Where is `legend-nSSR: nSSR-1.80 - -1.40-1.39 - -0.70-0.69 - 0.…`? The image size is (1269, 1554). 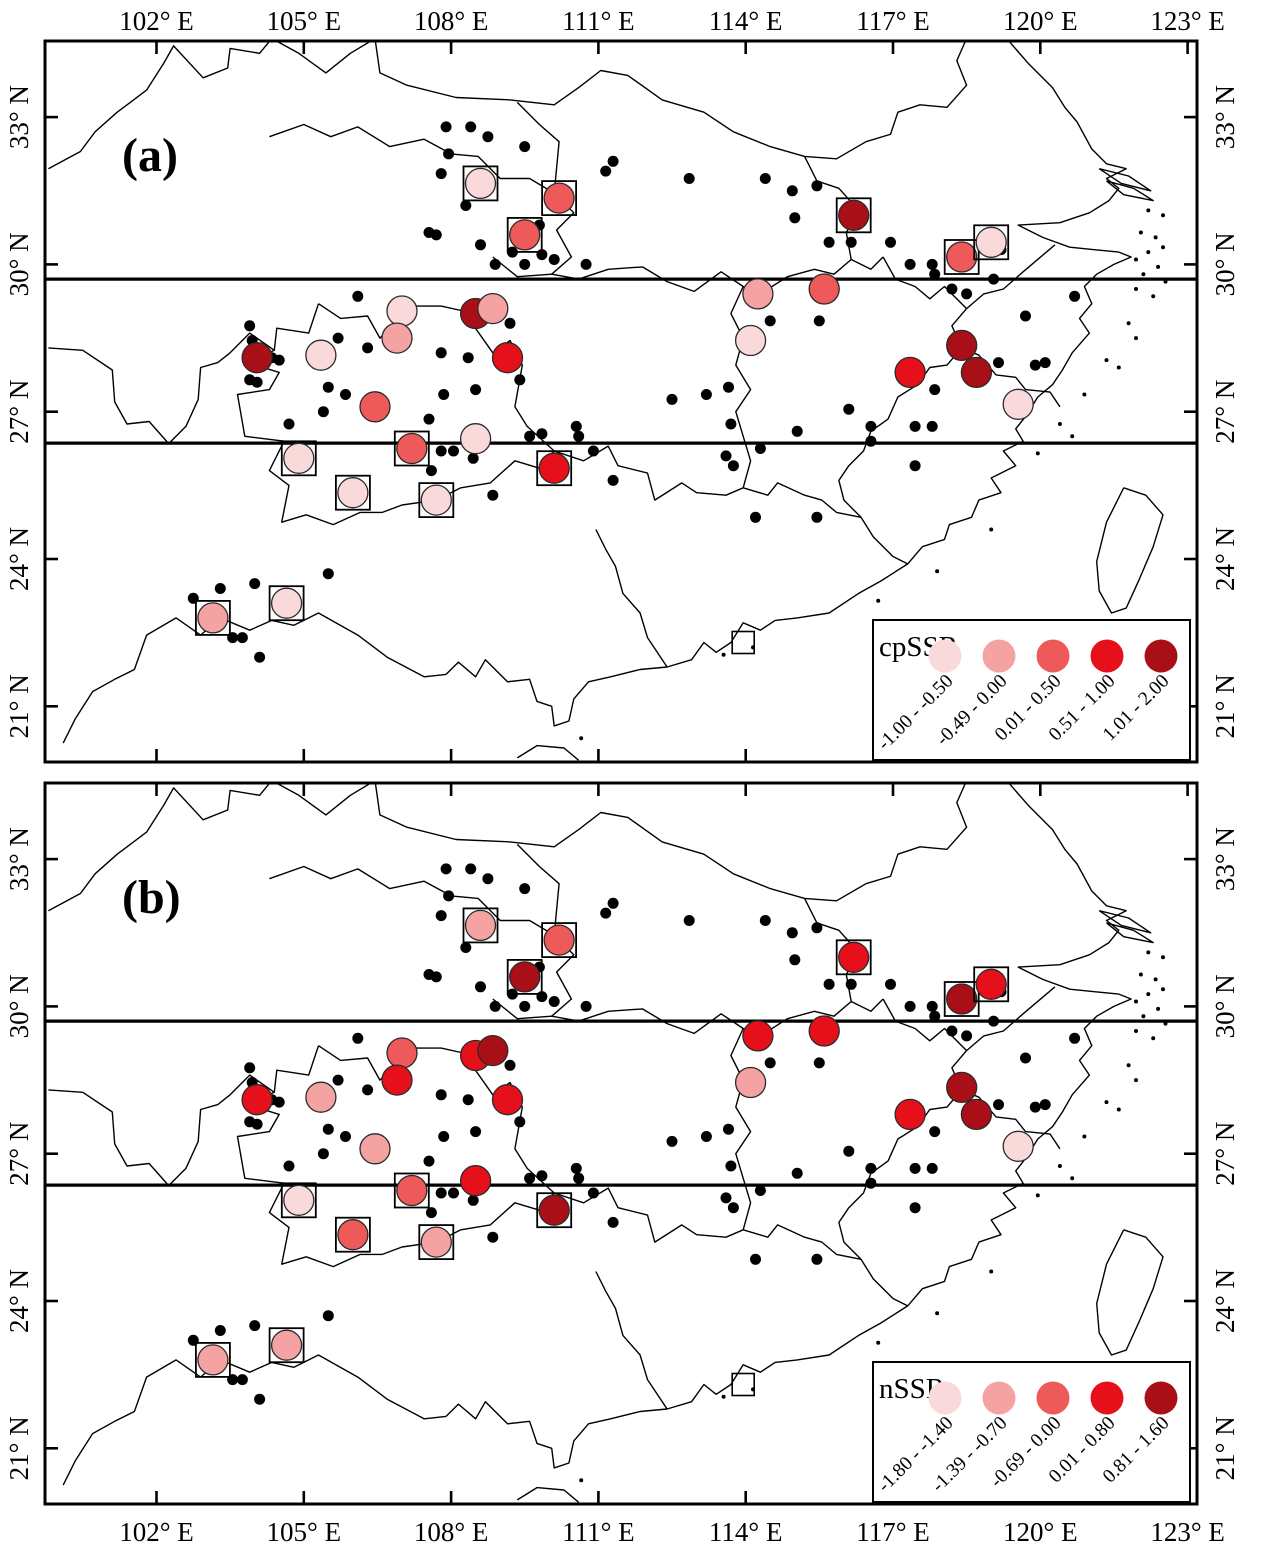
legend-nSSR: nSSR-1.80 - -1.40-1.39 - -0.70-0.69 - 0.… is located at coordinates (1031, 1432).